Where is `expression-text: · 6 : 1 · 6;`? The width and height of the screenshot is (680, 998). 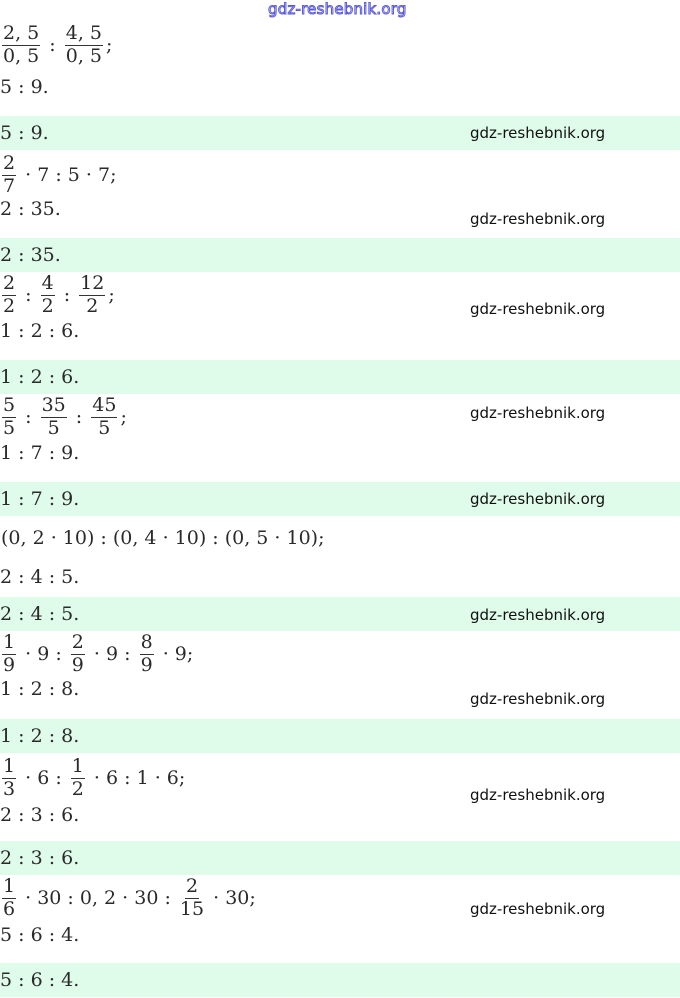
expression-text: · 6 : 1 · 6; is located at coordinates (136, 778).